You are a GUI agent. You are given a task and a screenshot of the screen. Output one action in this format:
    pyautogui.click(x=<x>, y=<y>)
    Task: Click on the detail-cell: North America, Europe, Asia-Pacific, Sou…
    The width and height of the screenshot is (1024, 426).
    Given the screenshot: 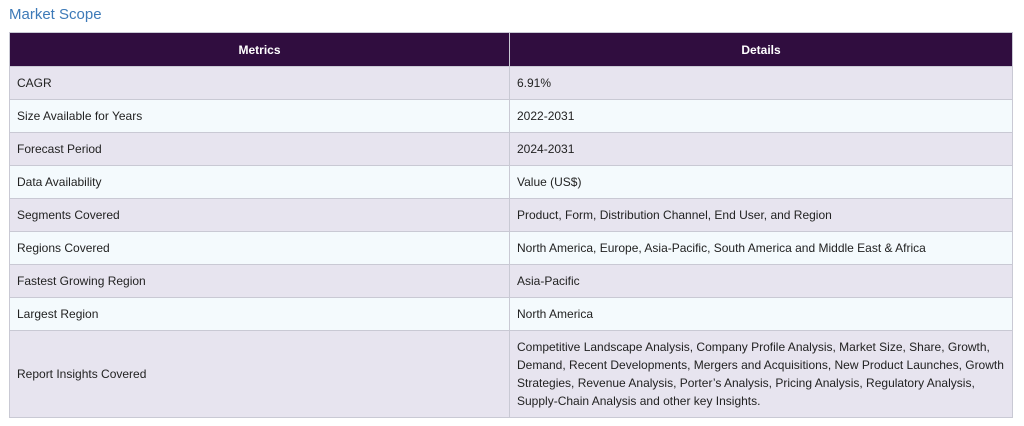 What is the action you would take?
    pyautogui.click(x=761, y=248)
    